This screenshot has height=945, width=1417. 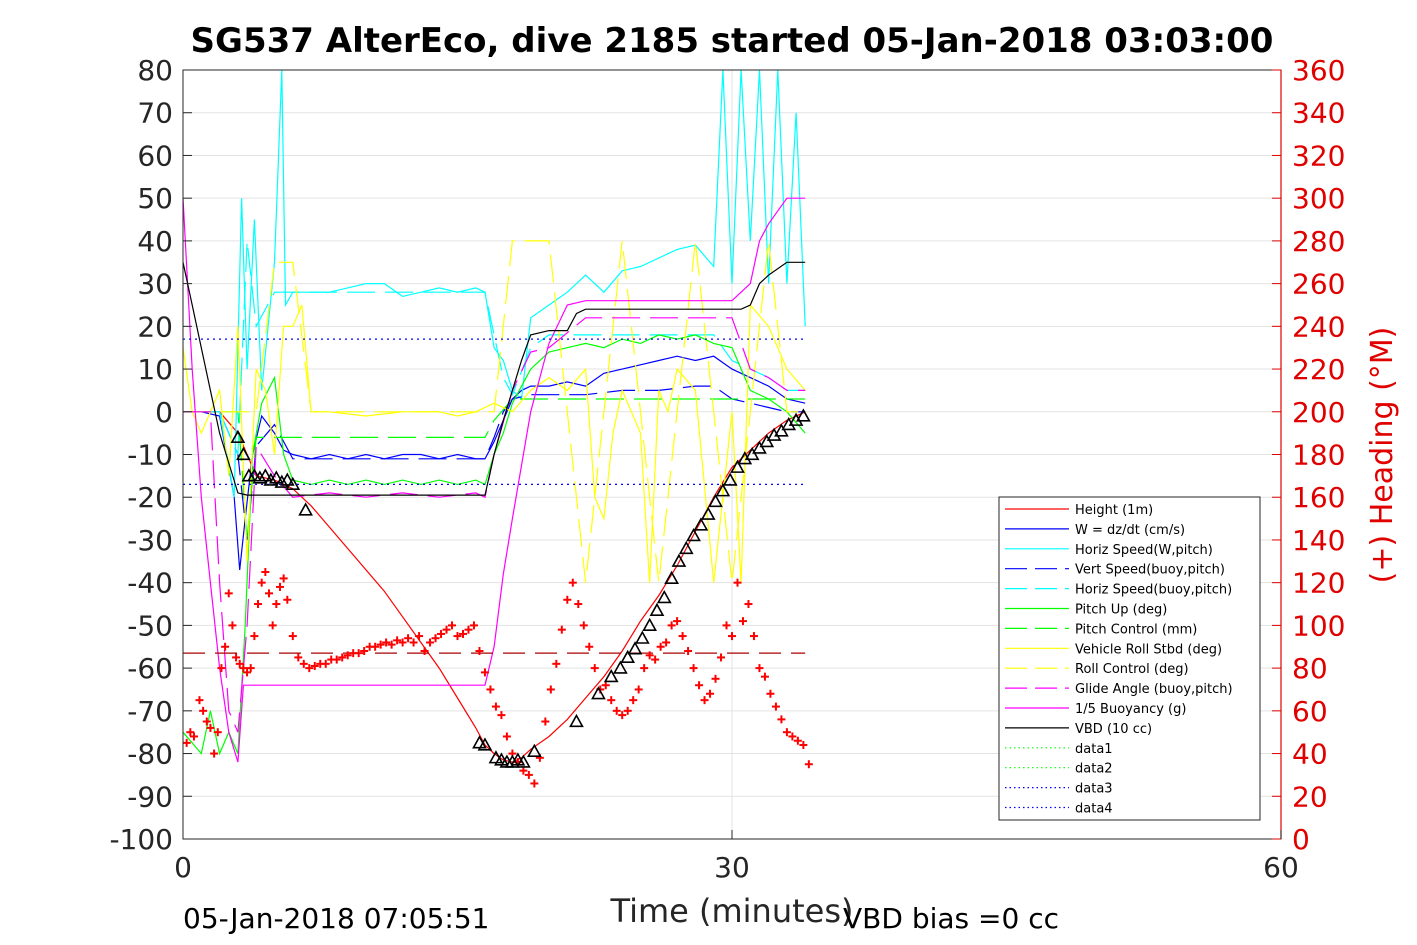 I want to click on y2-tick-label: 360, so click(x=1318, y=70).